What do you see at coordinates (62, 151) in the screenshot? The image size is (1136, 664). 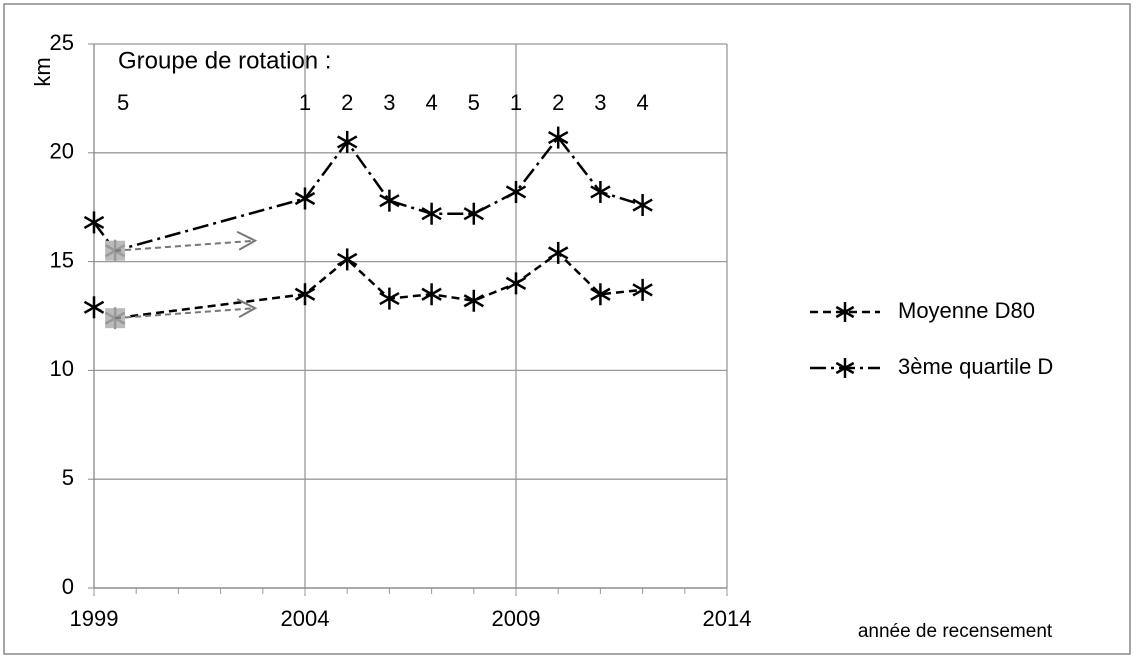 I see `y-tick-label: 20` at bounding box center [62, 151].